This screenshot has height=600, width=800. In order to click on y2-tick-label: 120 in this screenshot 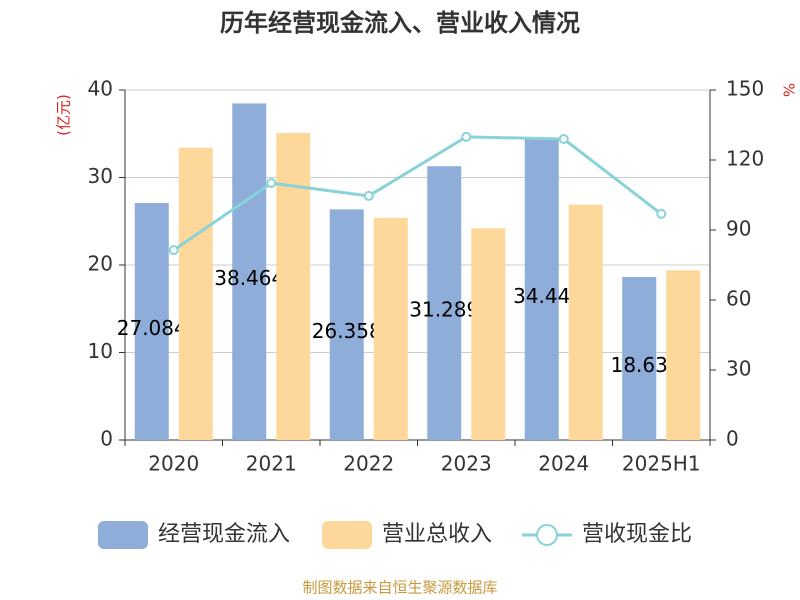, I will do `click(745, 159)`.